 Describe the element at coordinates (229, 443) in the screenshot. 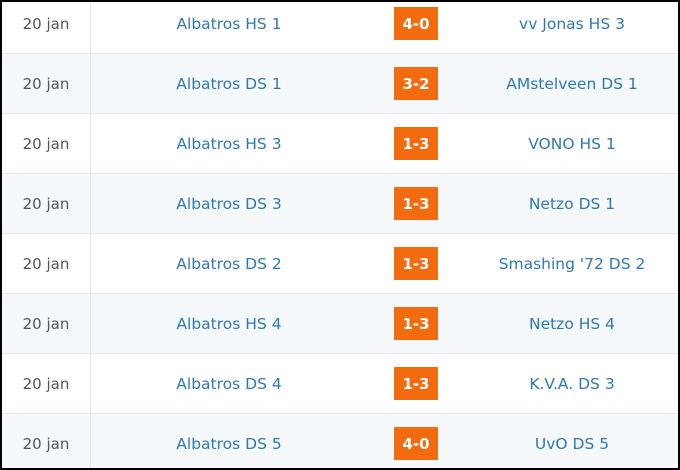

I see `home-team-link: Albatros DS 5` at that location.